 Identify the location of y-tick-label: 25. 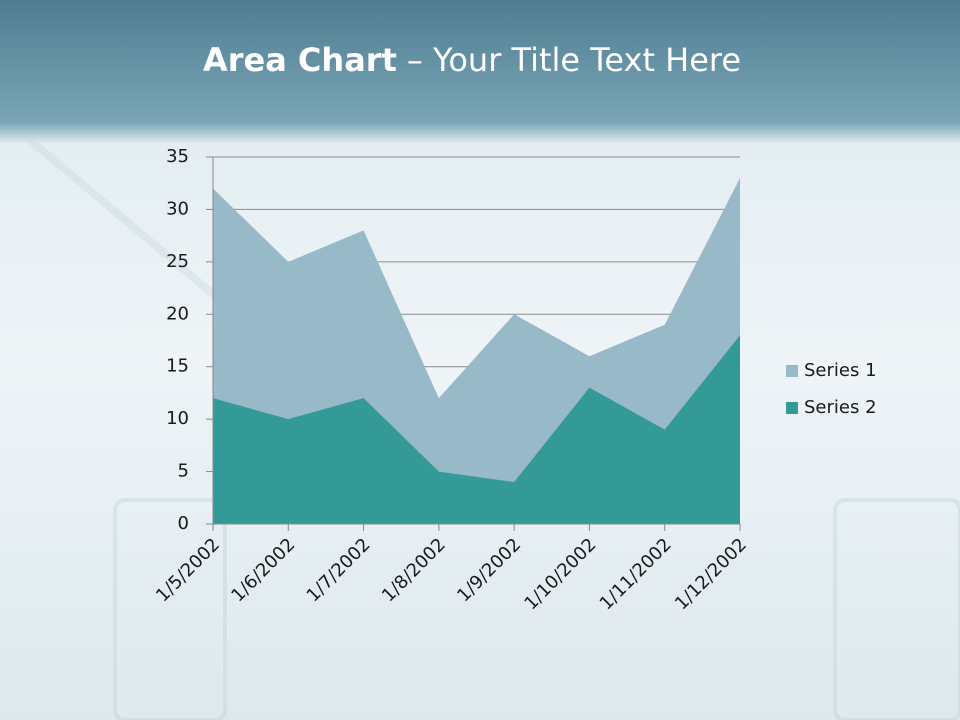
(177, 261).